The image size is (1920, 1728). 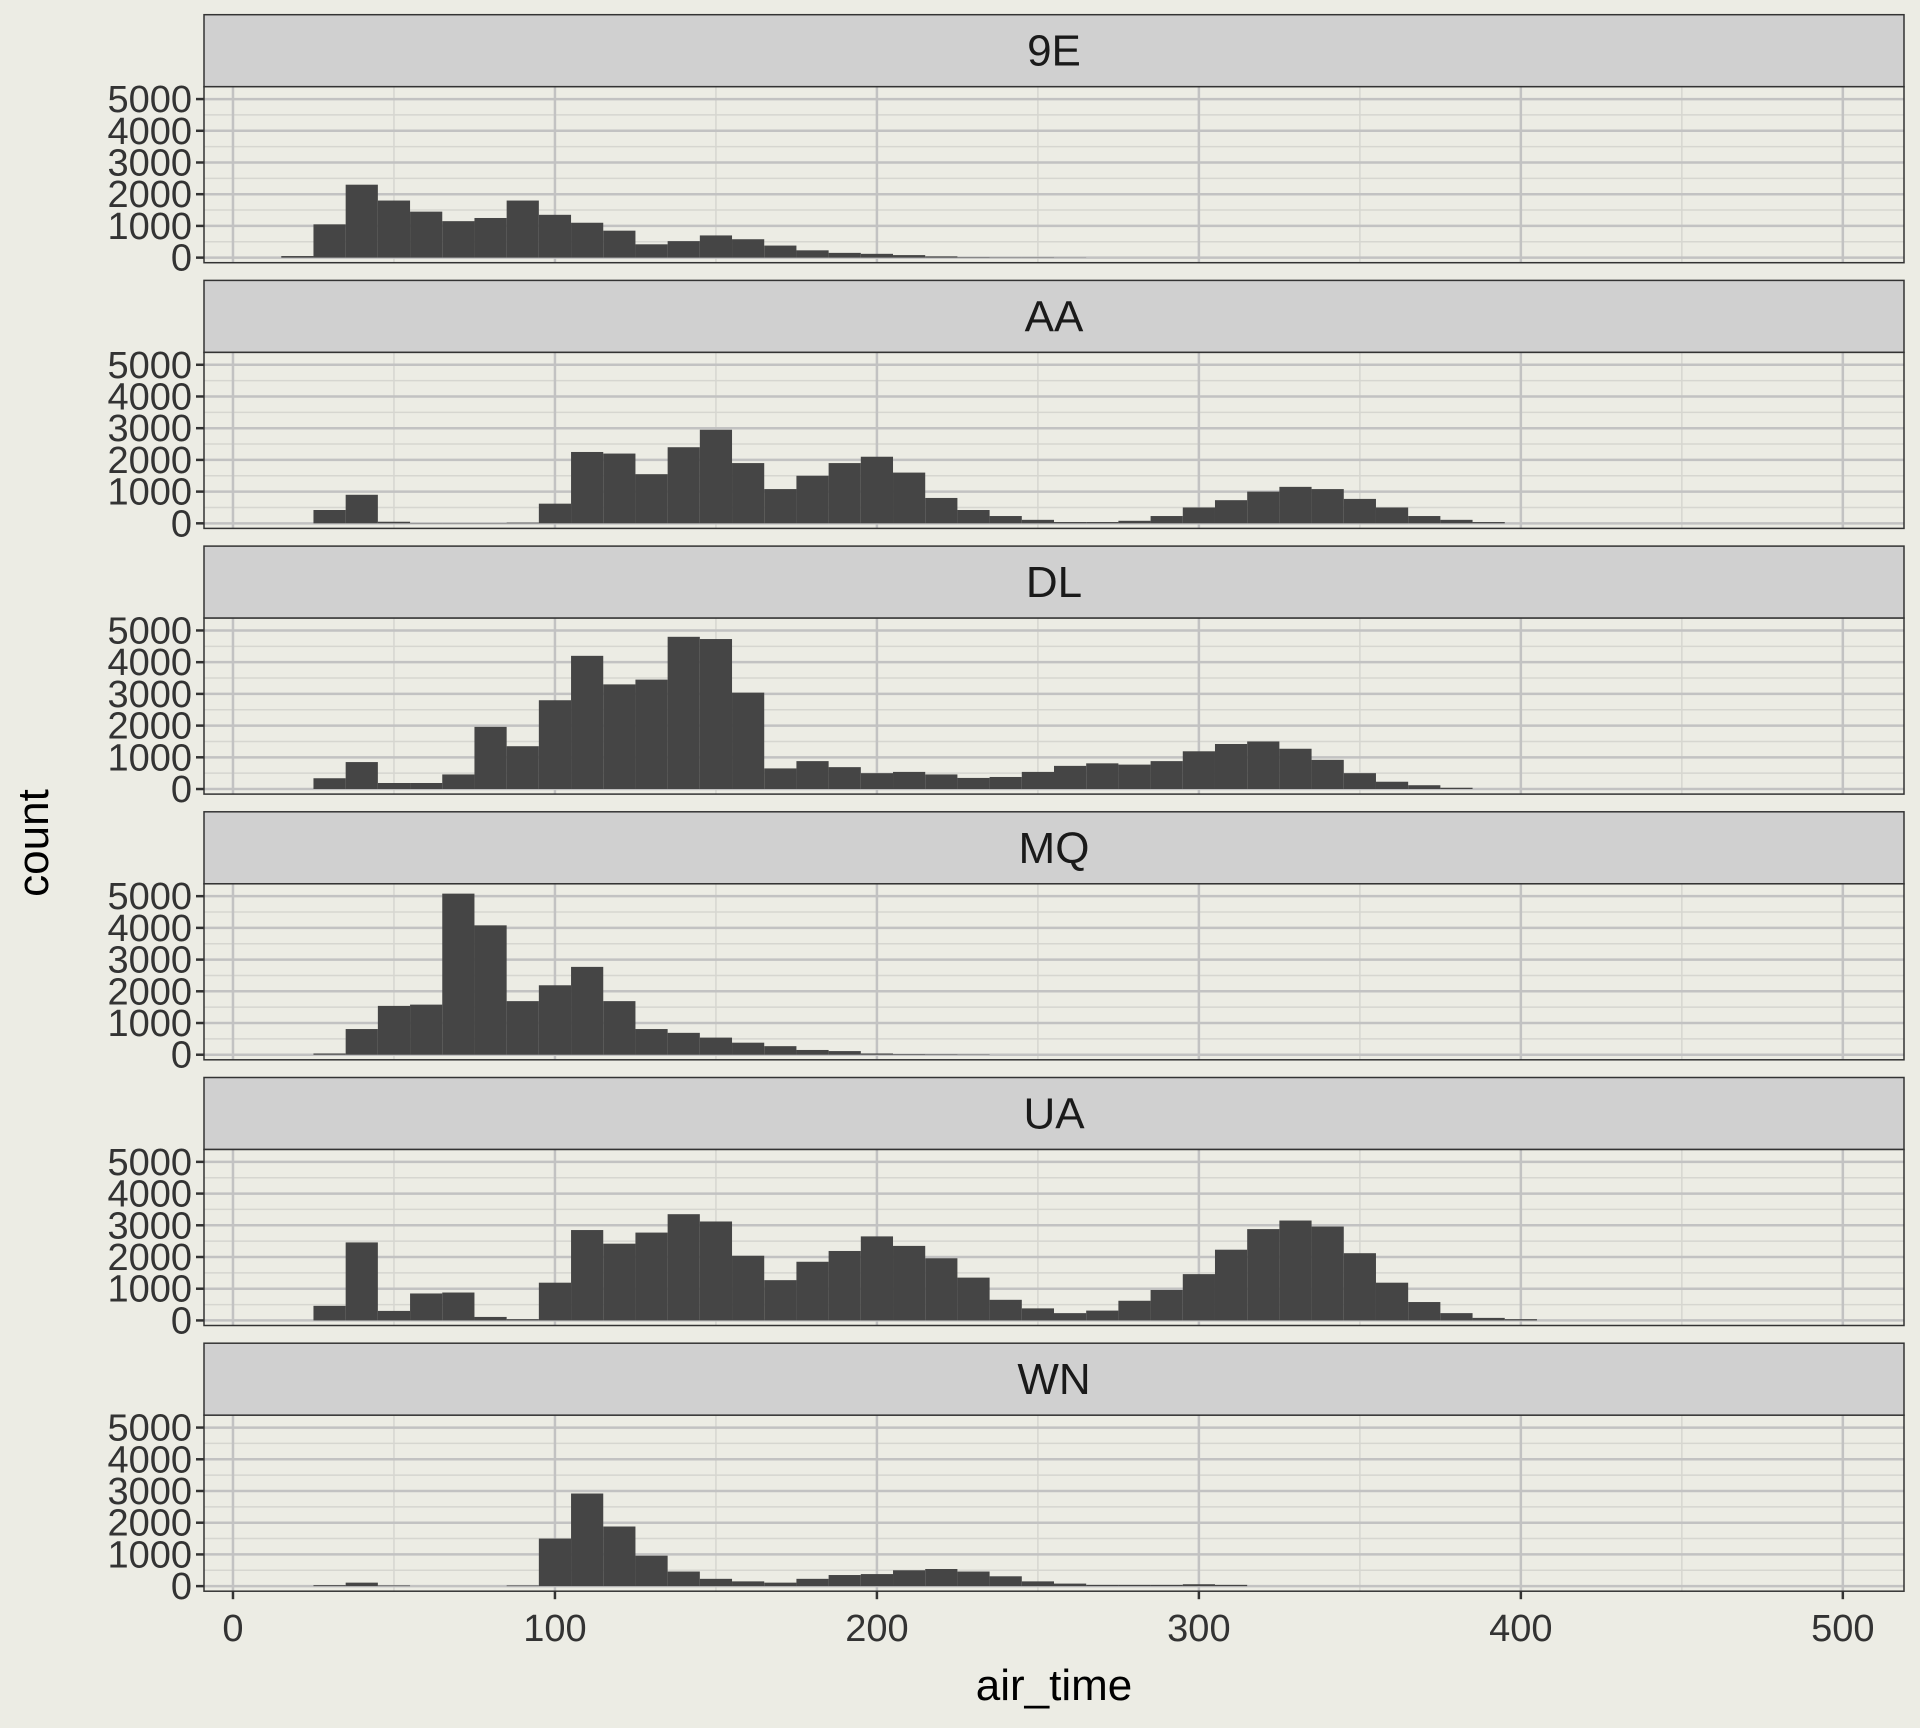 What do you see at coordinates (1053, 1379) in the screenshot?
I see `facet-label: WN` at bounding box center [1053, 1379].